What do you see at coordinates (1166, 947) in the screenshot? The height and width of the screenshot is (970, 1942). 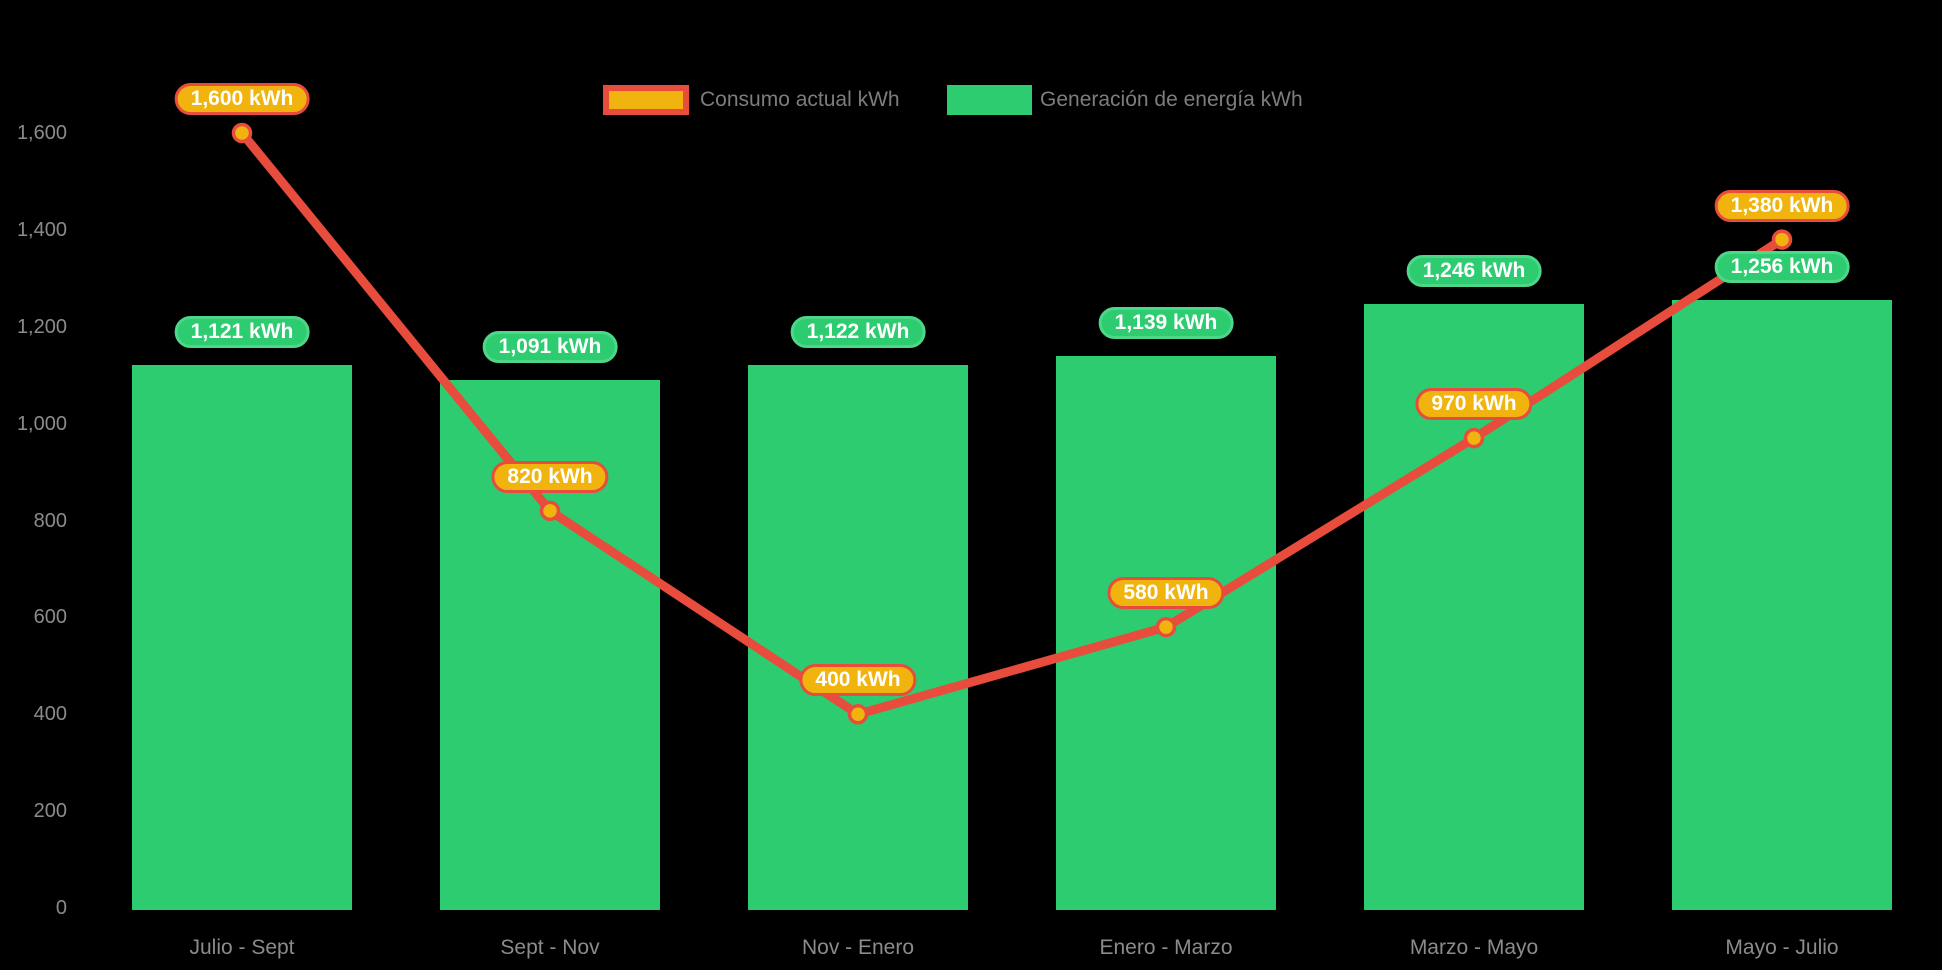 I see `x-axis-label: Enero - Marzo` at bounding box center [1166, 947].